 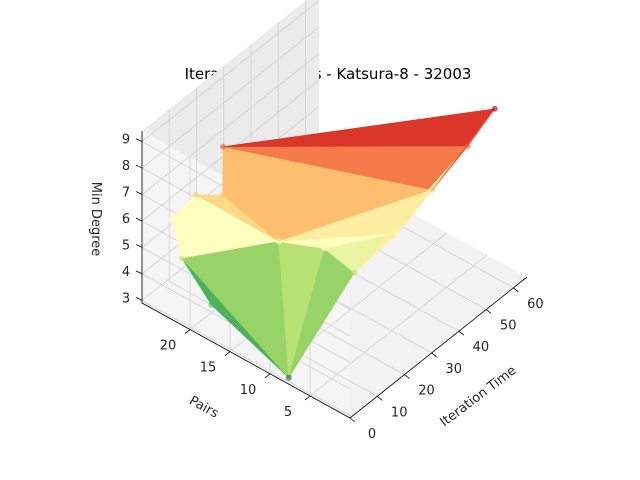 What do you see at coordinates (288, 412) in the screenshot?
I see `y-tick-label: 5` at bounding box center [288, 412].